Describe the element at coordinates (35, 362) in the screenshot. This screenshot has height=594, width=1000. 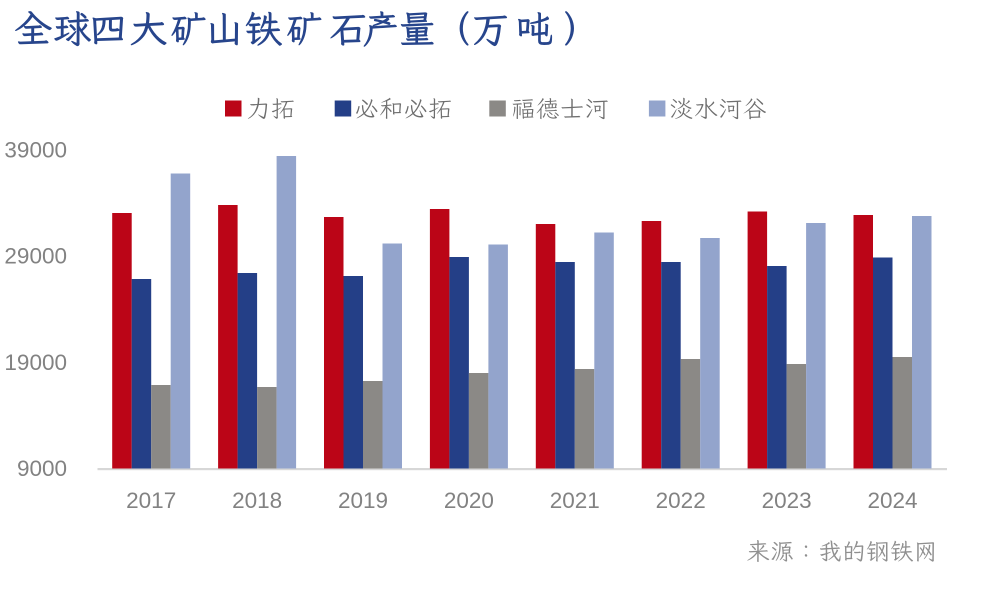
I see `svg-text: 19000` at that location.